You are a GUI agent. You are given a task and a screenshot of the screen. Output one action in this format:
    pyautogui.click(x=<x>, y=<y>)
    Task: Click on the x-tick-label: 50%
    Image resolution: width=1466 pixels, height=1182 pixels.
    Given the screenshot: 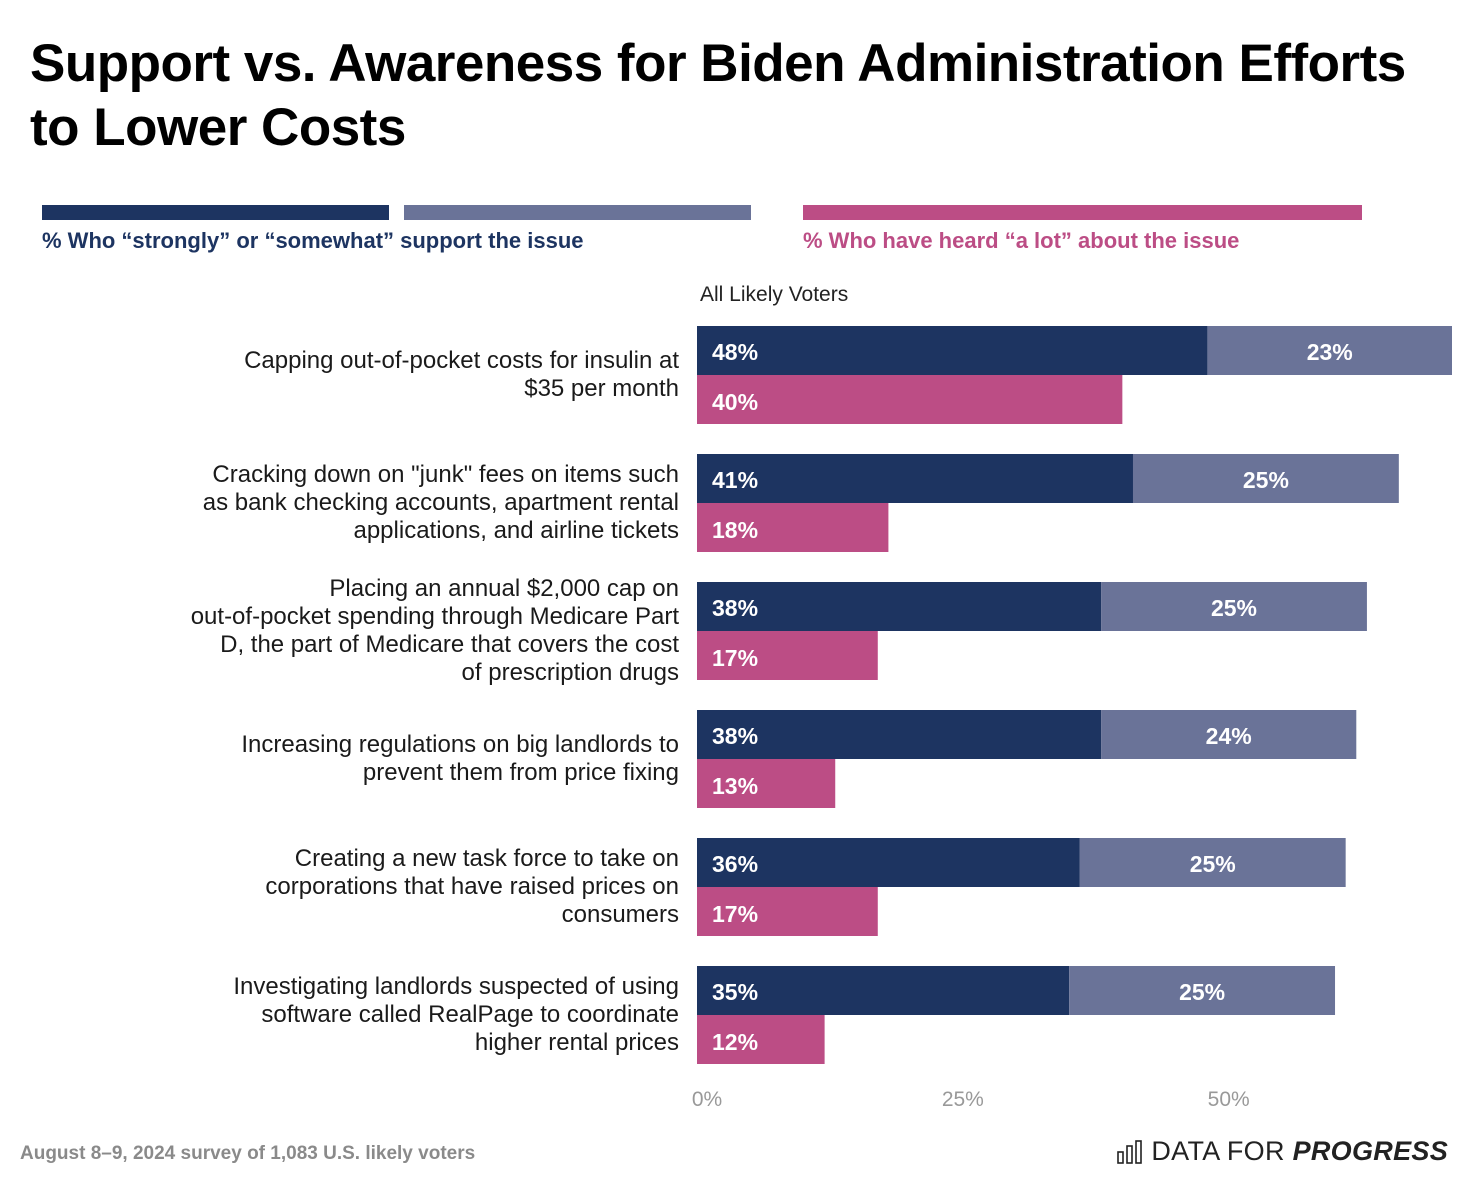 What is the action you would take?
    pyautogui.click(x=1229, y=1099)
    